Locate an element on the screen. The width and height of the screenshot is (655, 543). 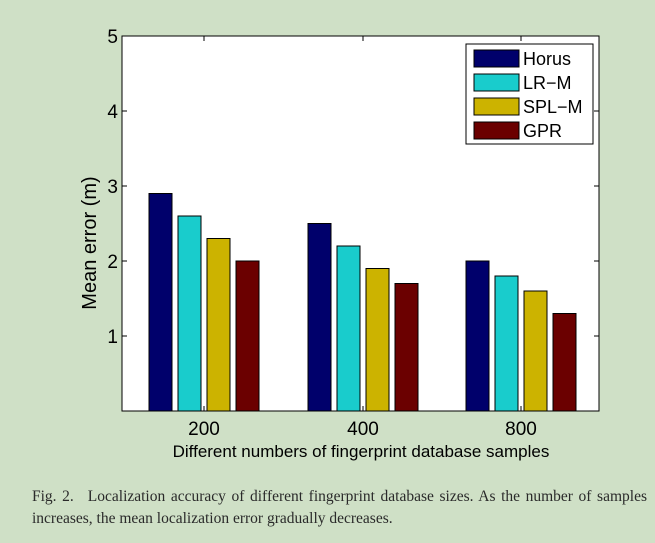
legend-label: Horus is located at coordinates (547, 59).